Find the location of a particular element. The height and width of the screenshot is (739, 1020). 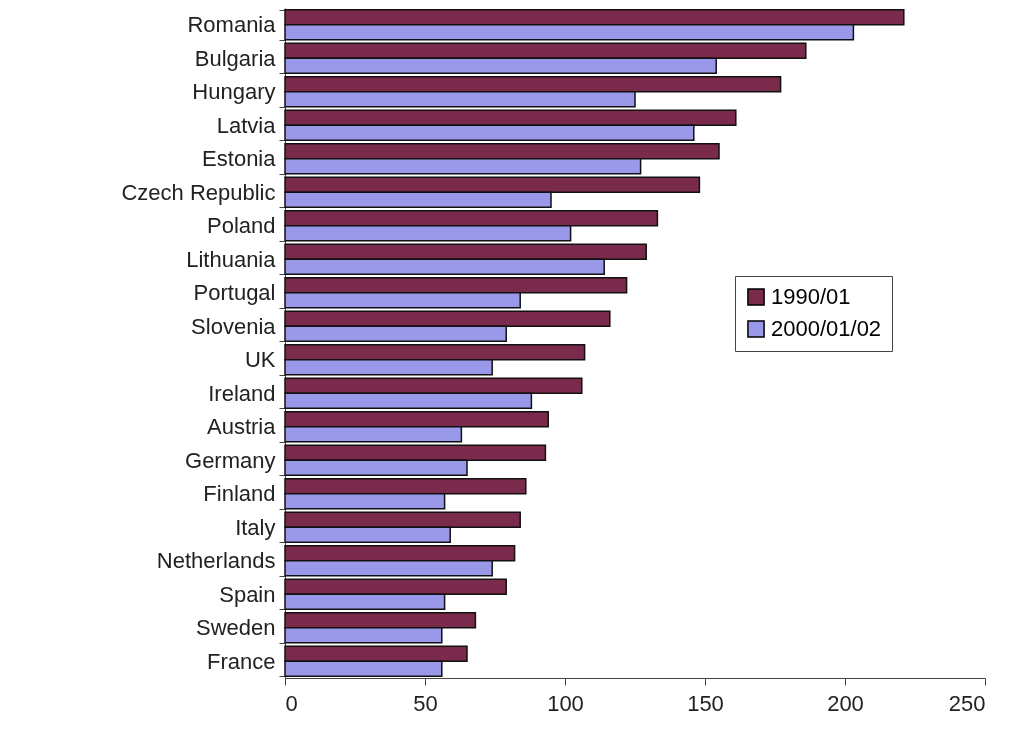

legend-label: 1990/01 is located at coordinates (811, 296).